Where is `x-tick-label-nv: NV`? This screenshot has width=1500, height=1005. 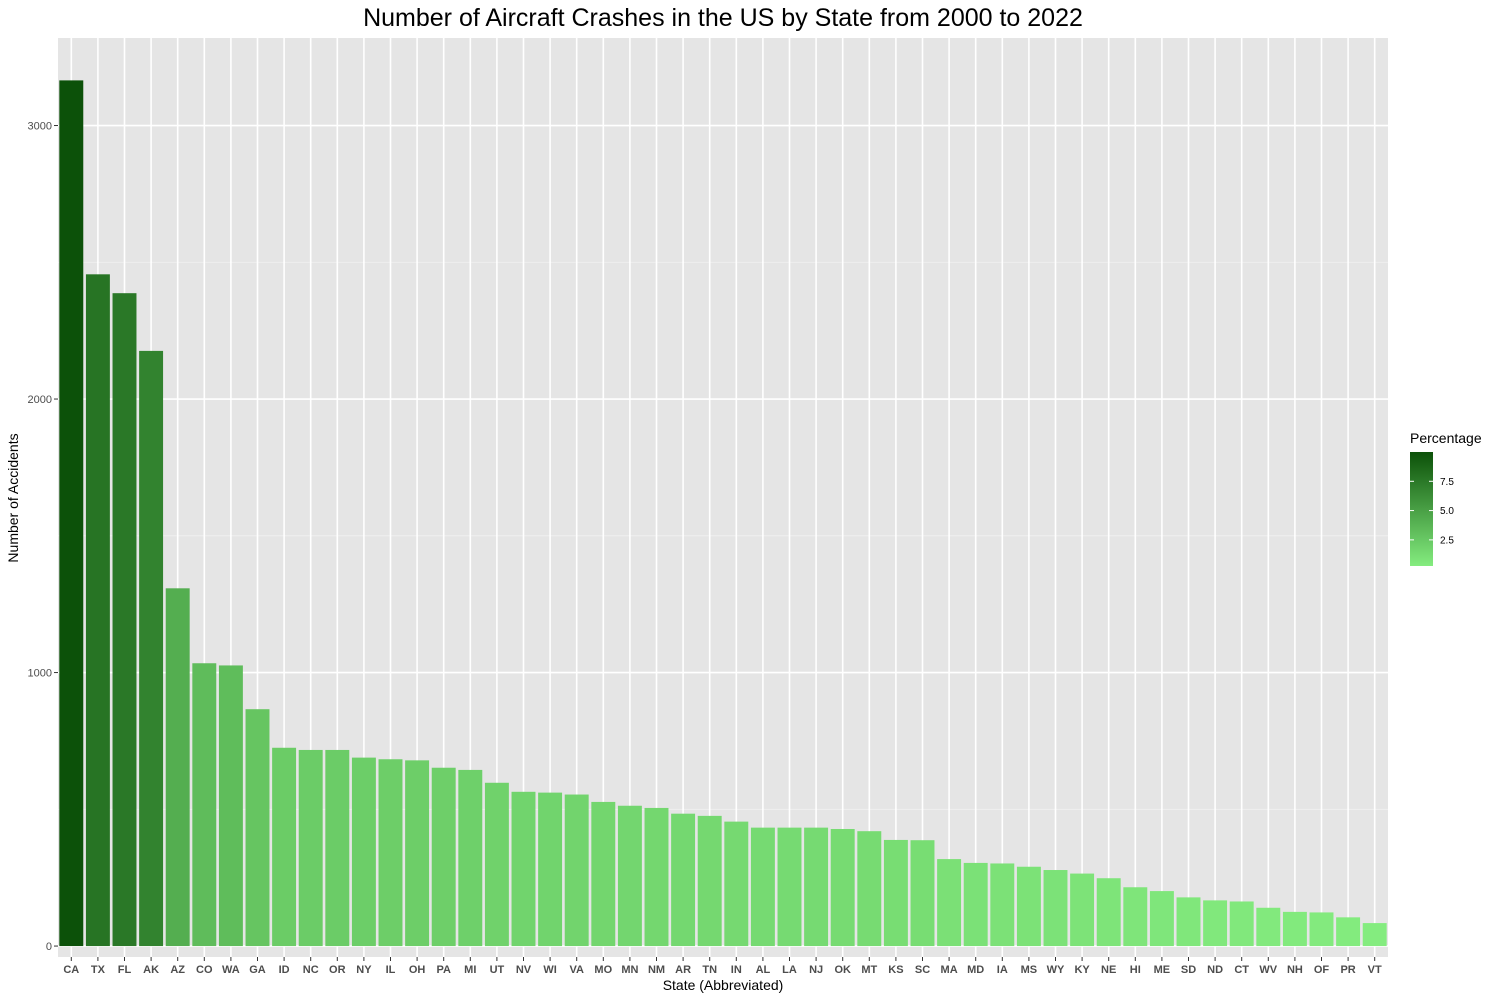 x-tick-label-nv: NV is located at coordinates (524, 970).